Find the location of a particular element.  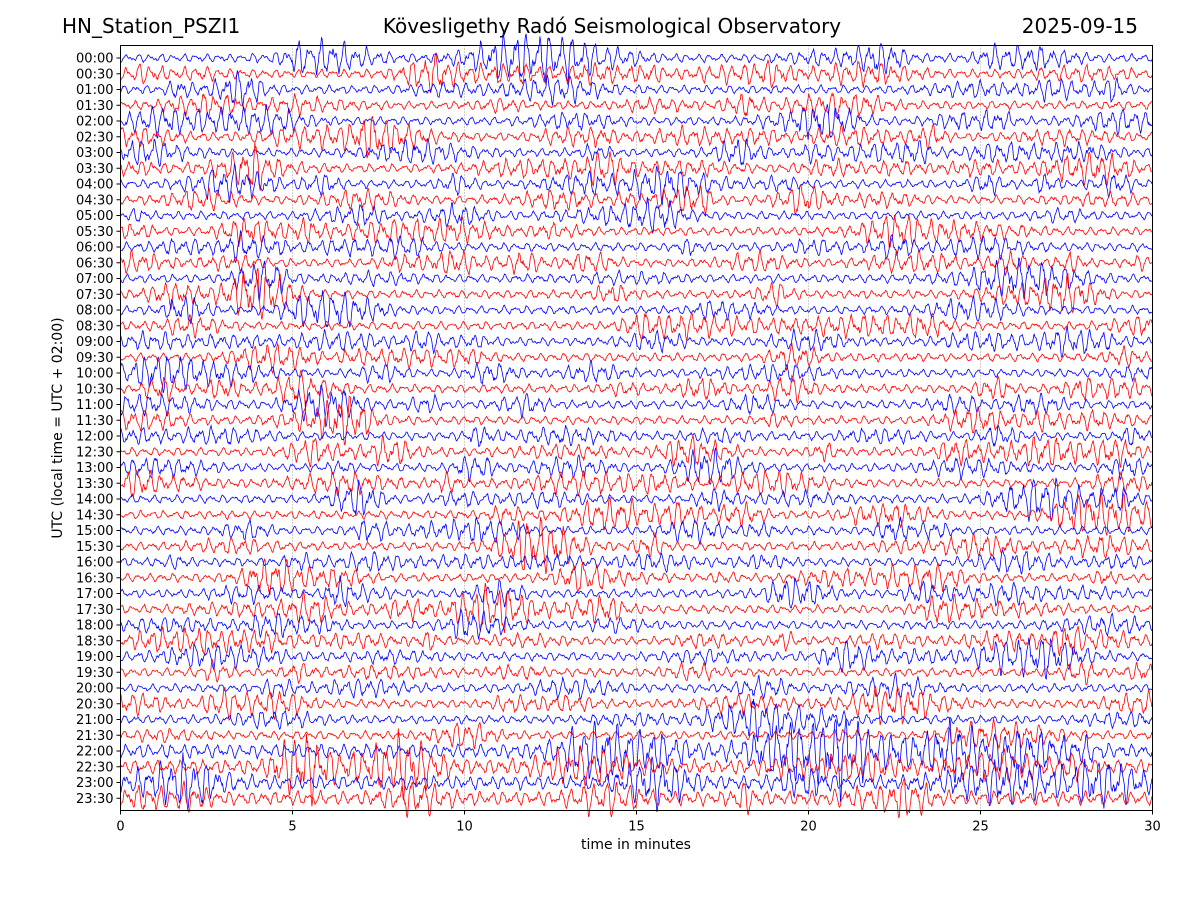

y-tick-label: 21:00 is located at coordinates (94, 720).